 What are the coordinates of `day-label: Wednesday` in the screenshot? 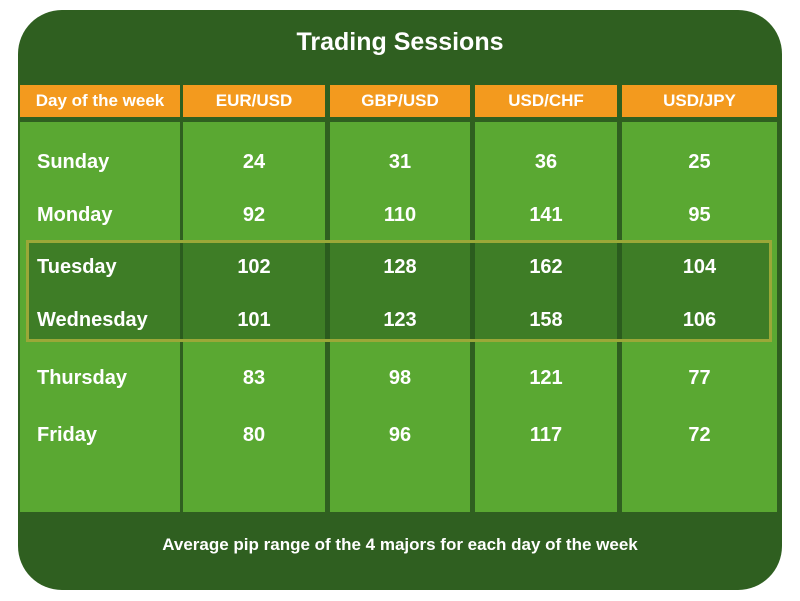 It's located at (92, 320).